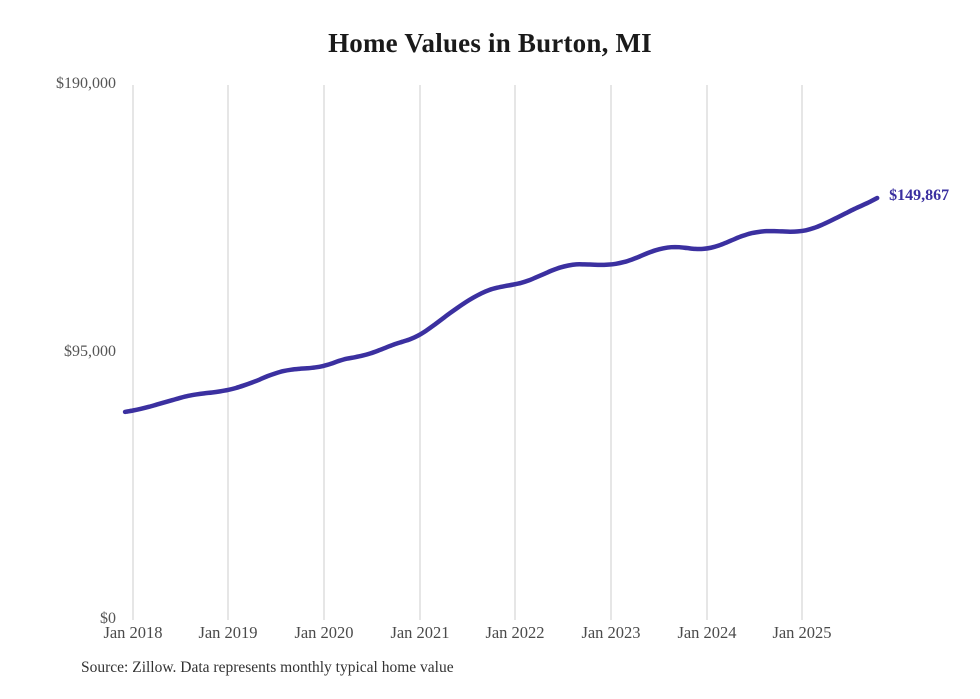 Image resolution: width=980 pixels, height=699 pixels. What do you see at coordinates (420, 632) in the screenshot?
I see `x-axis-tick-label-jan-2021: Jan 2021` at bounding box center [420, 632].